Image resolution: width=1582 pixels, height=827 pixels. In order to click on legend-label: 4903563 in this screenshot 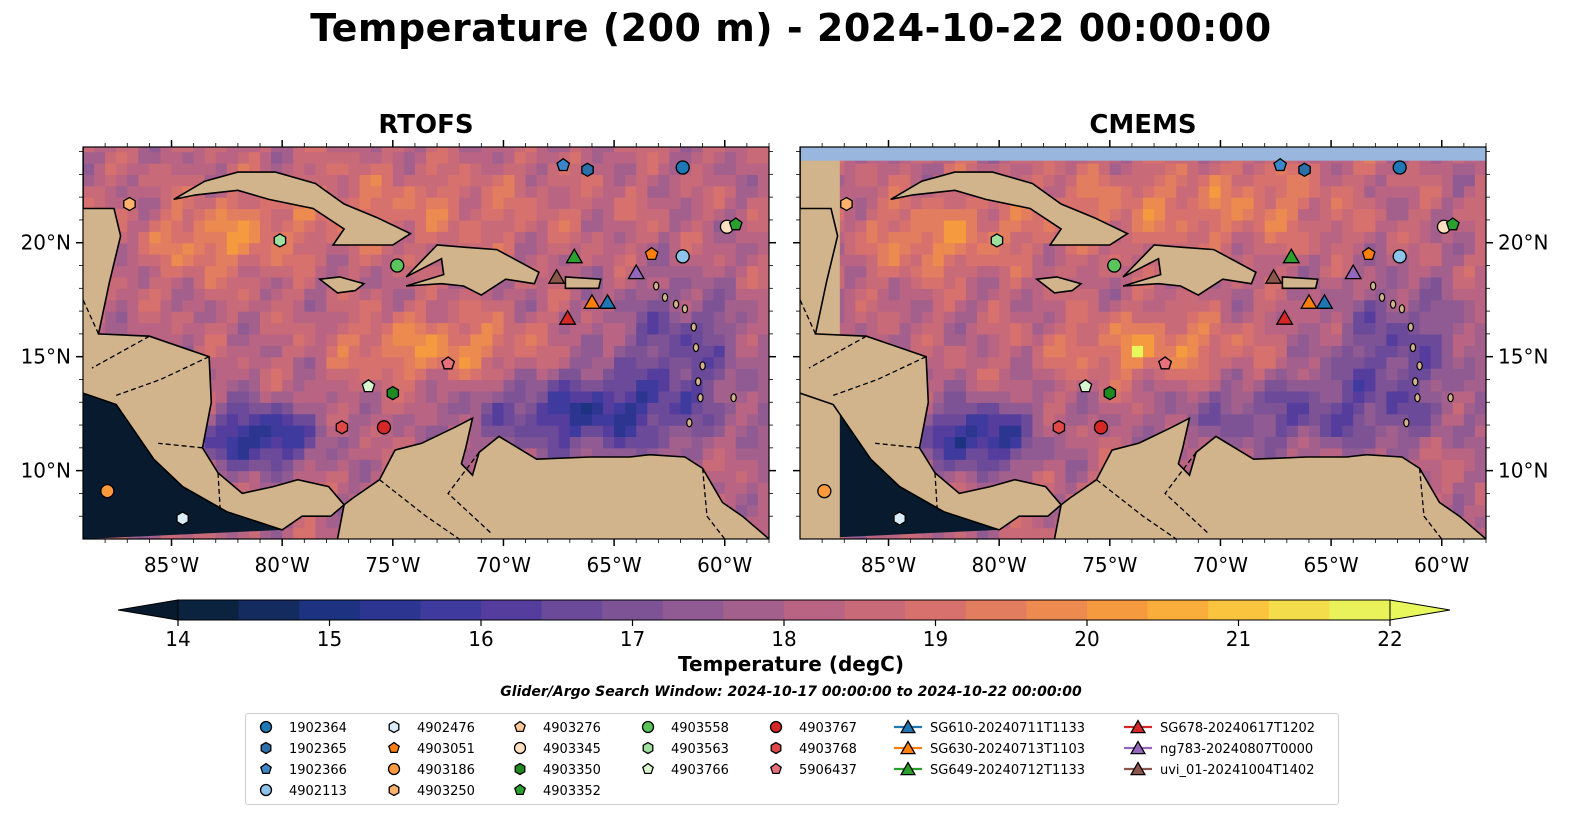, I will do `click(700, 749)`.